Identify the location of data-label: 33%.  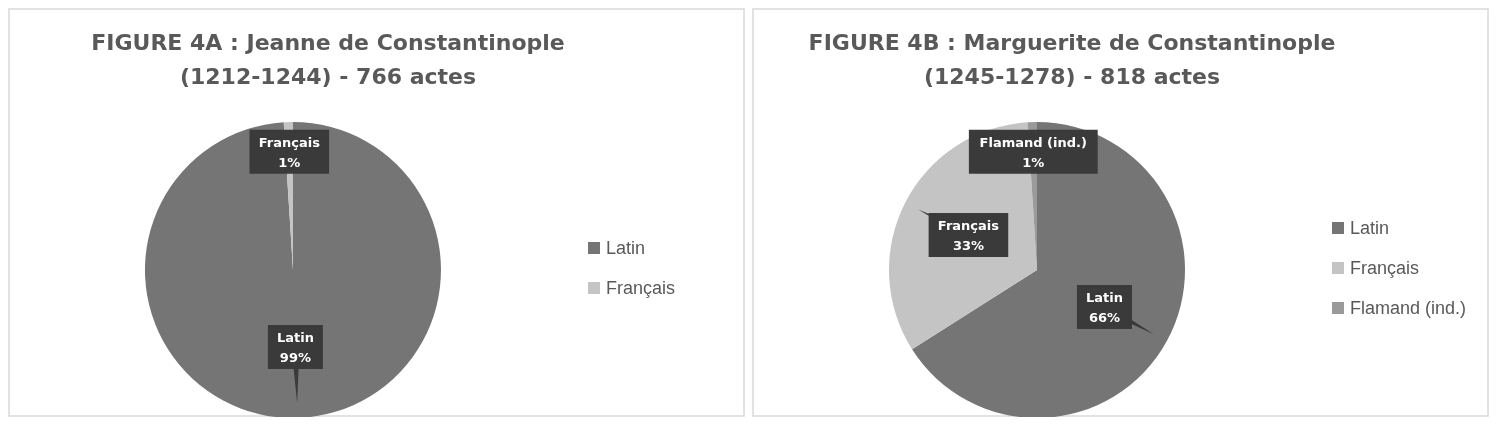
(968, 246).